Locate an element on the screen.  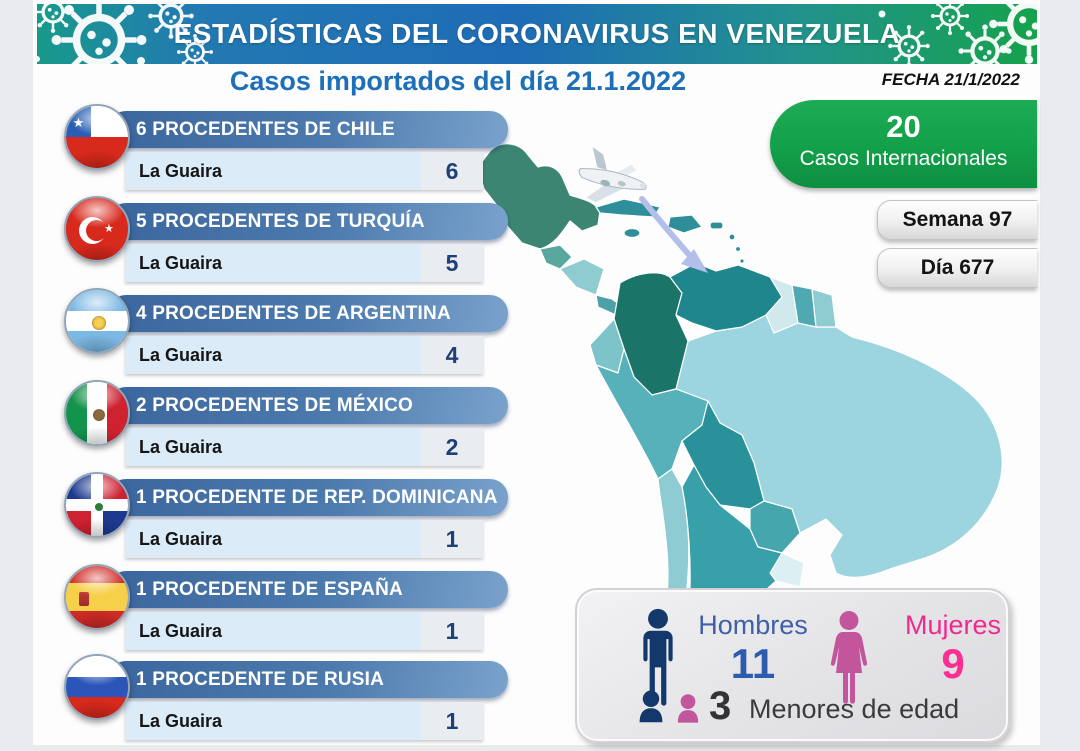
route-arrow-icon is located at coordinates (673, 234).